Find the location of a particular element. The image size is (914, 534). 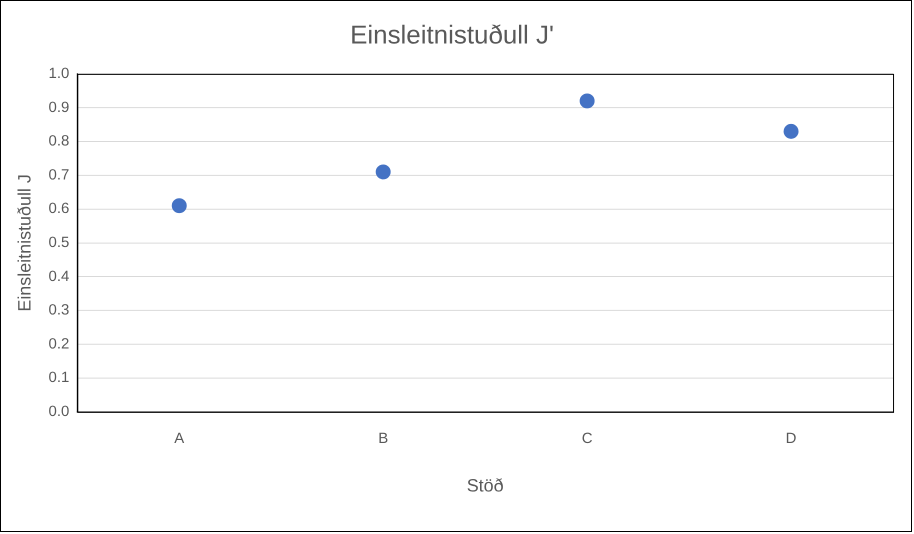

y-tick-label: 0.5 is located at coordinates (59, 243).